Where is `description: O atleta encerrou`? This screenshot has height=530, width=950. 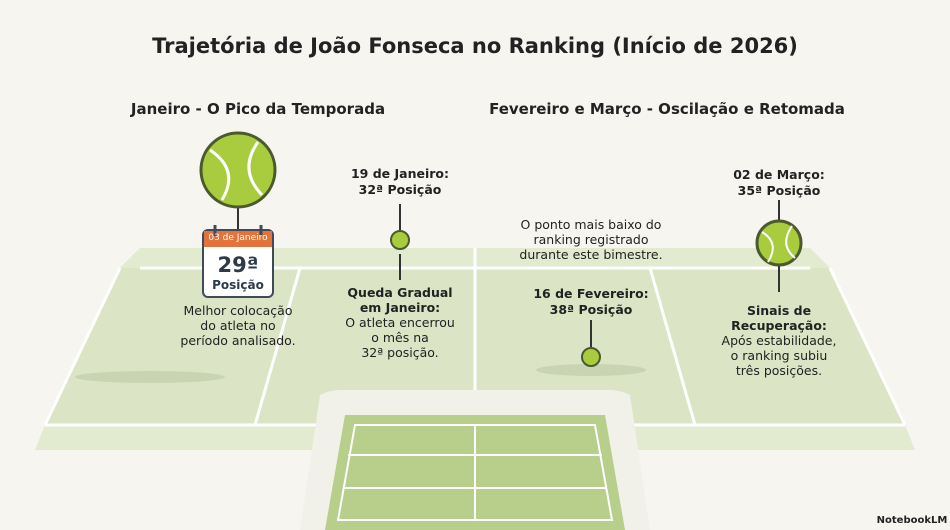 description: O atleta encerrou is located at coordinates (400, 322).